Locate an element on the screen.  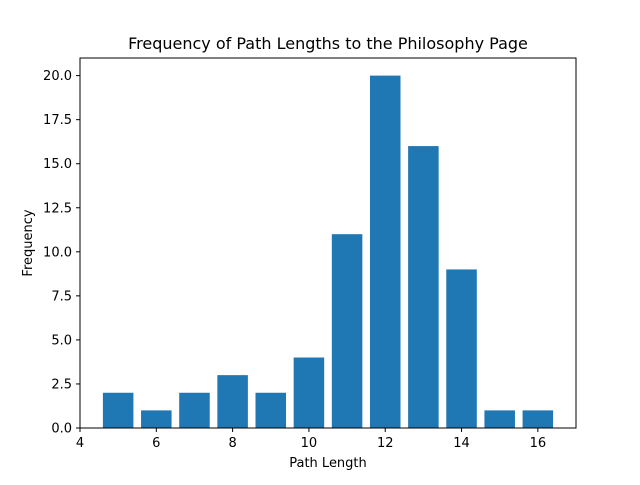
x-tick-label: 4 is located at coordinates (80, 443).